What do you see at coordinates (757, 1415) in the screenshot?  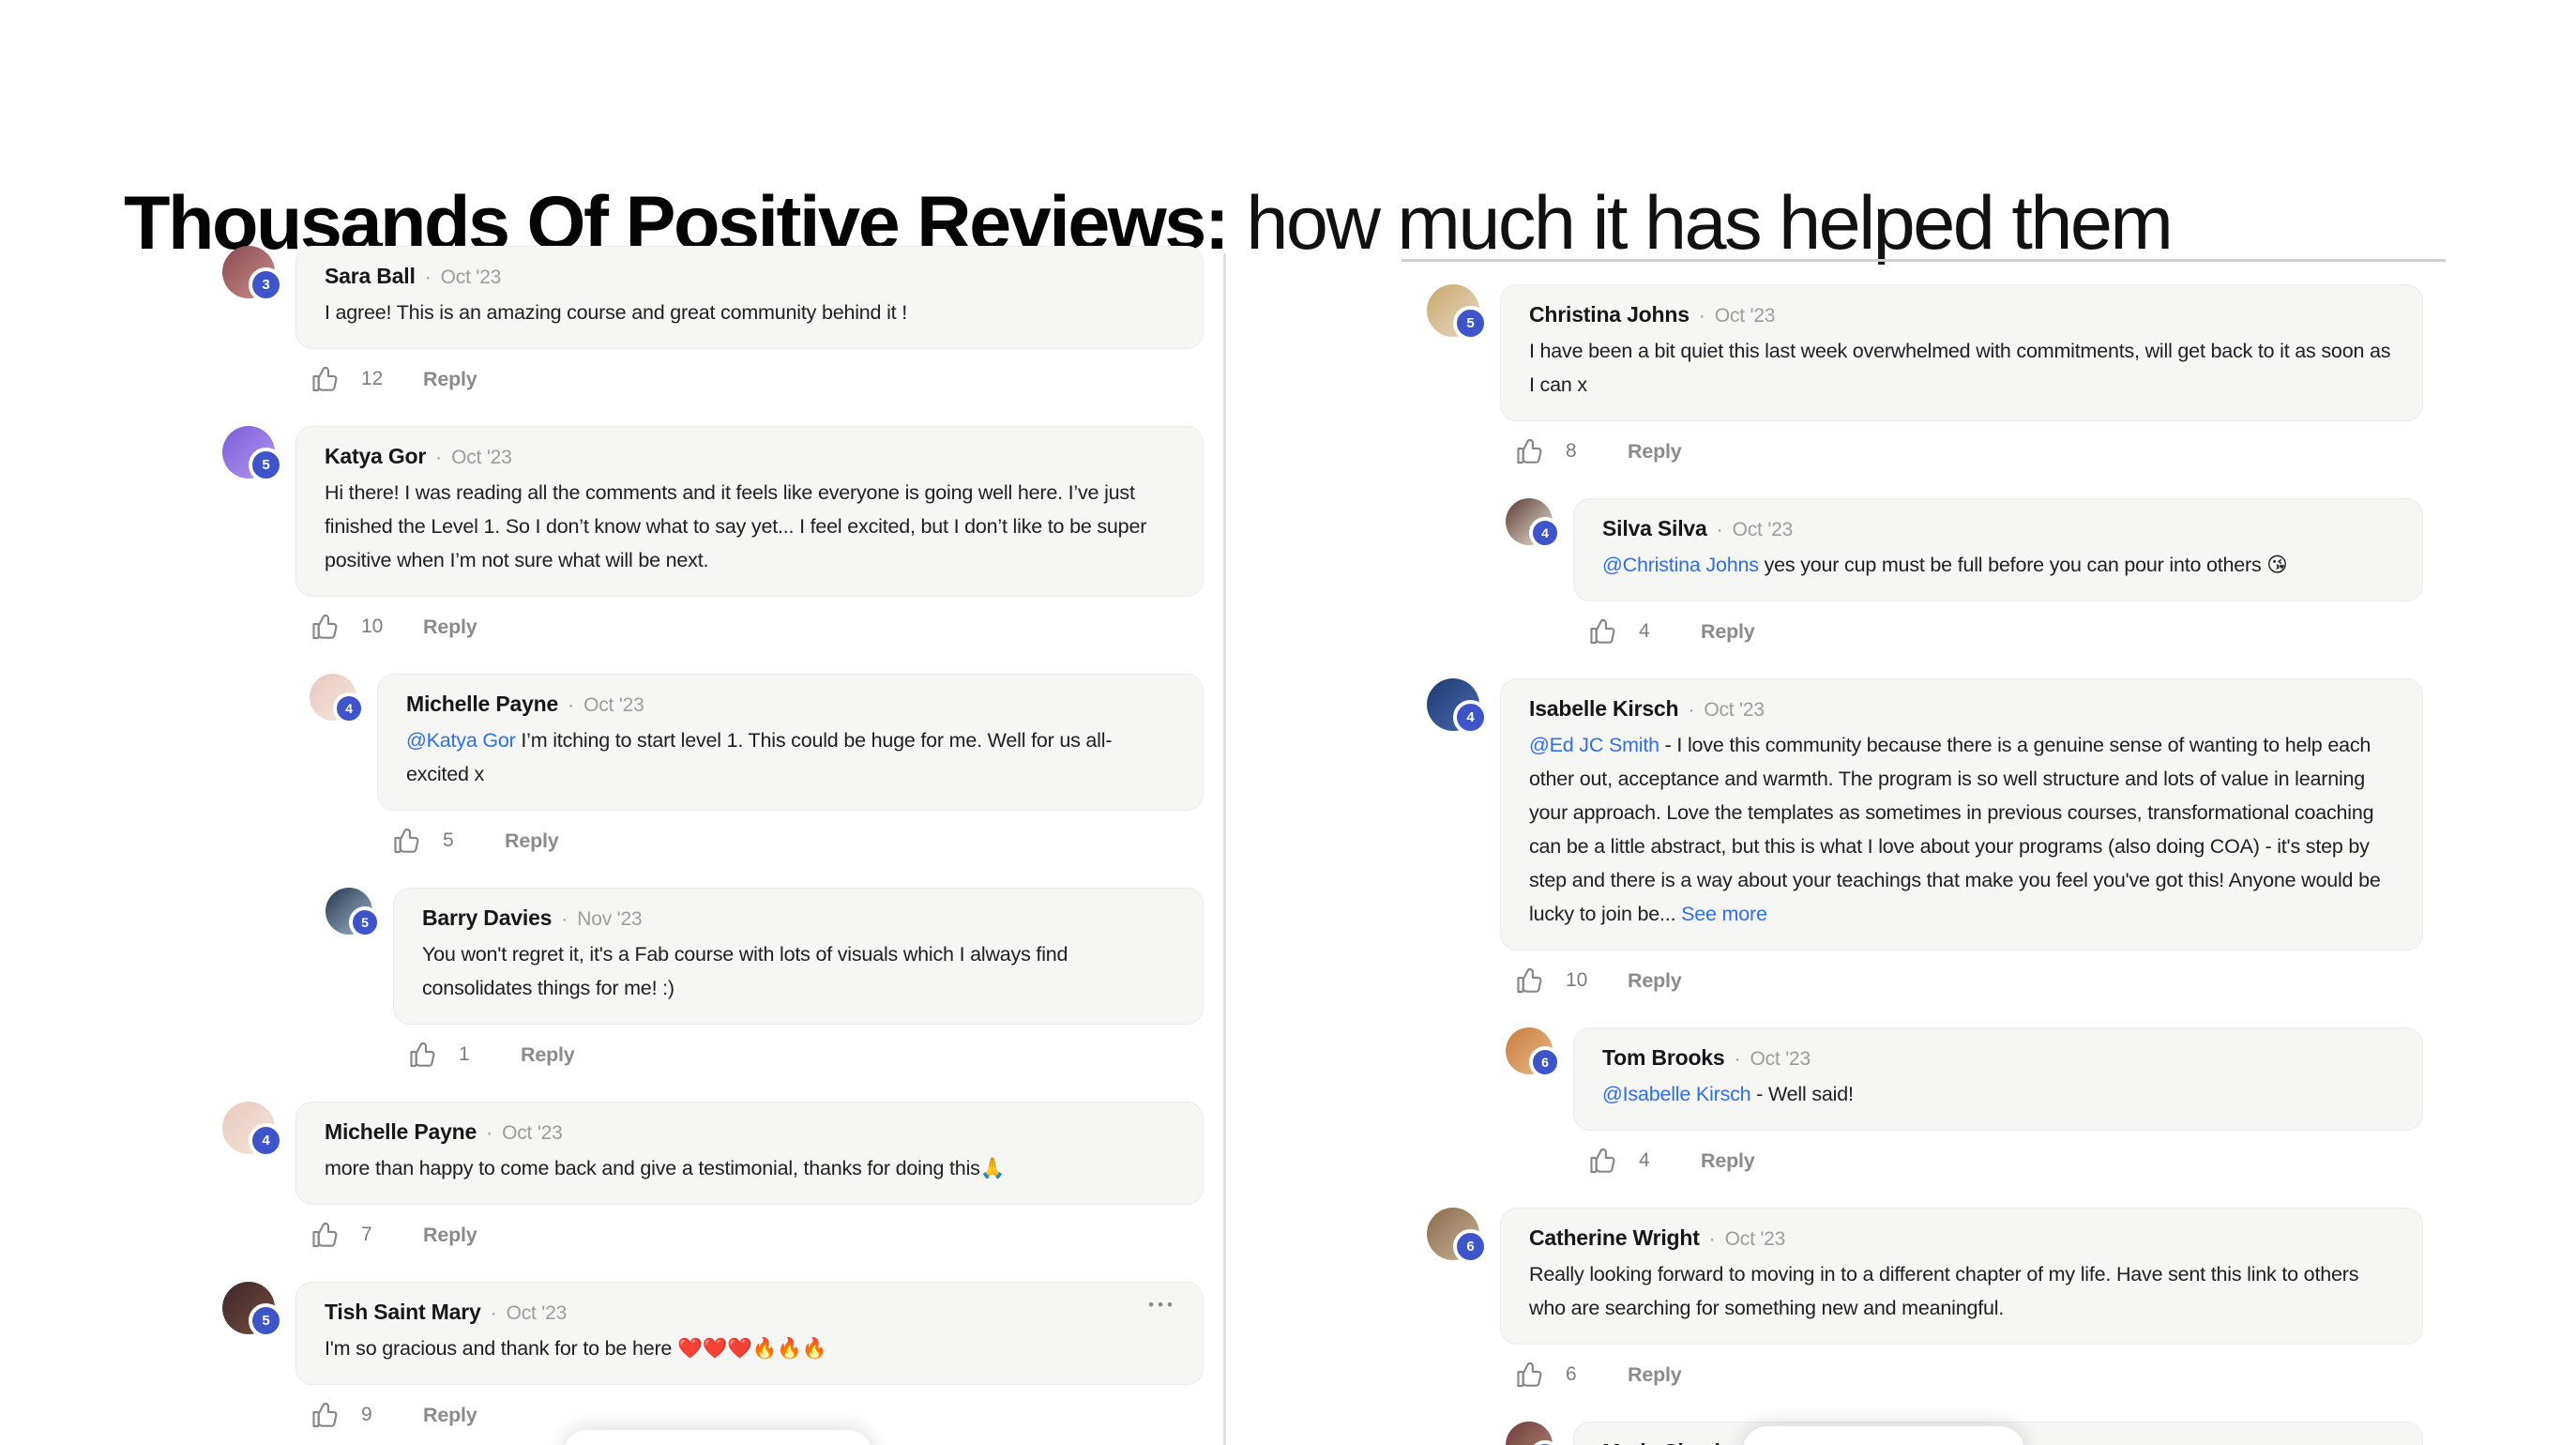 I see `like-row: 9 Reply` at bounding box center [757, 1415].